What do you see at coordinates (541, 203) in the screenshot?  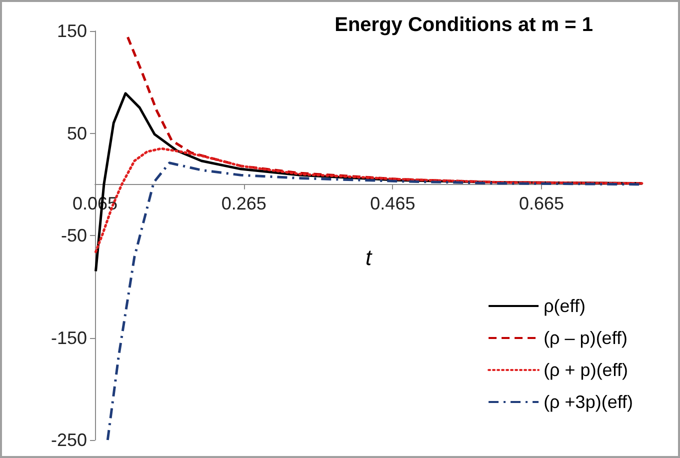 I see `x-tick-label: 0.665` at bounding box center [541, 203].